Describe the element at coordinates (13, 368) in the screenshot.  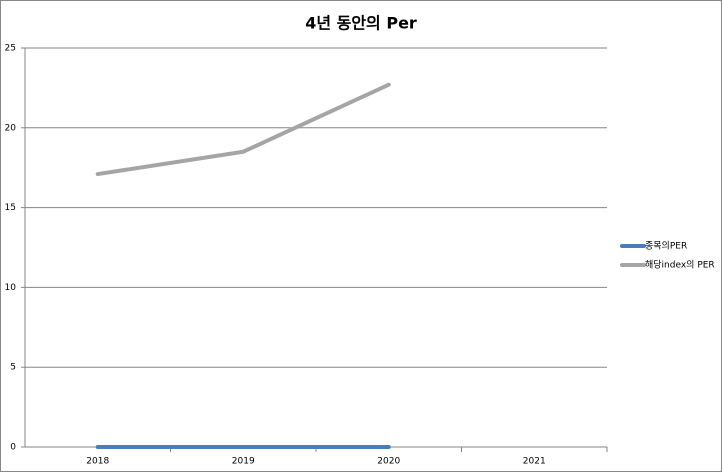
I see `y-tick-label: 5` at that location.